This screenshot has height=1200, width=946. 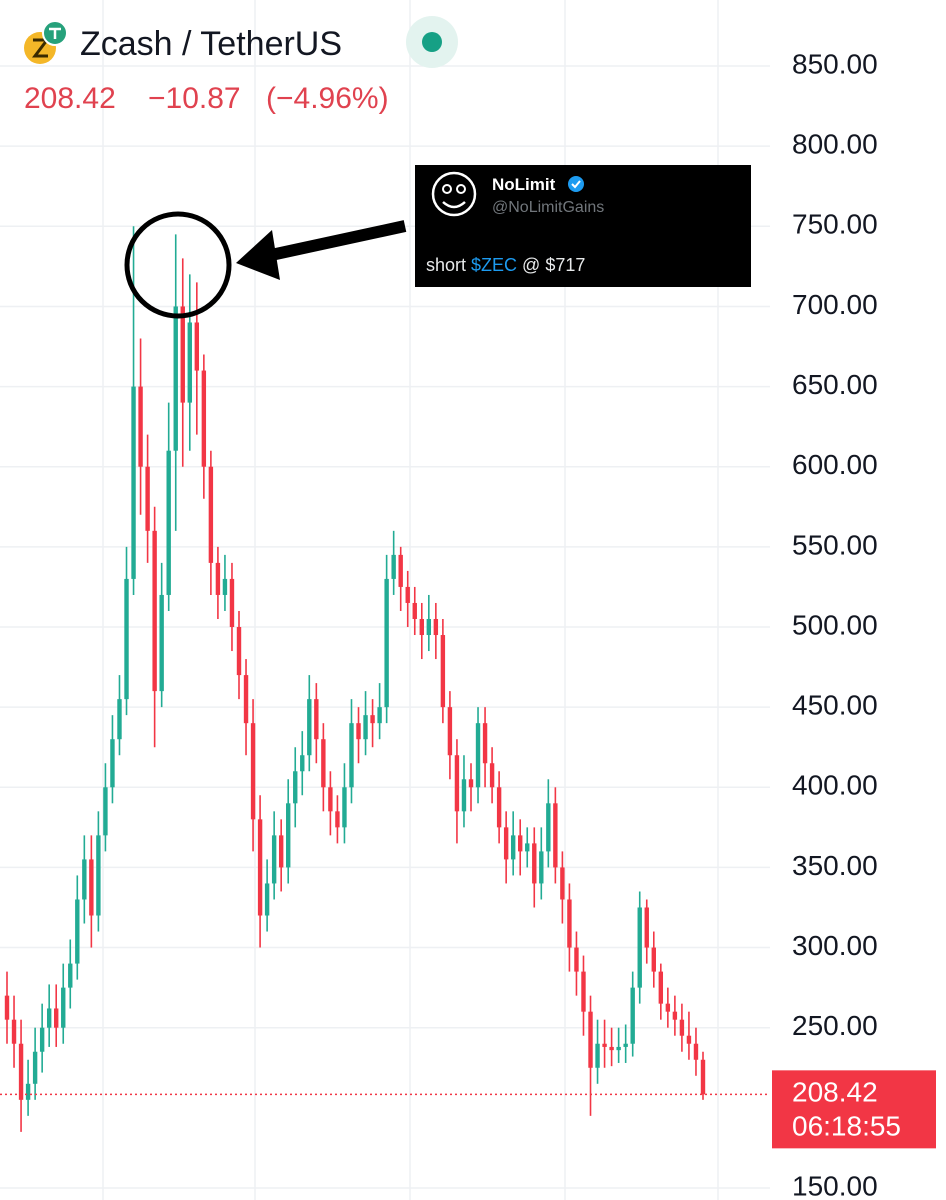 I want to click on countdown-label: 06:18:55, so click(x=846, y=1126).